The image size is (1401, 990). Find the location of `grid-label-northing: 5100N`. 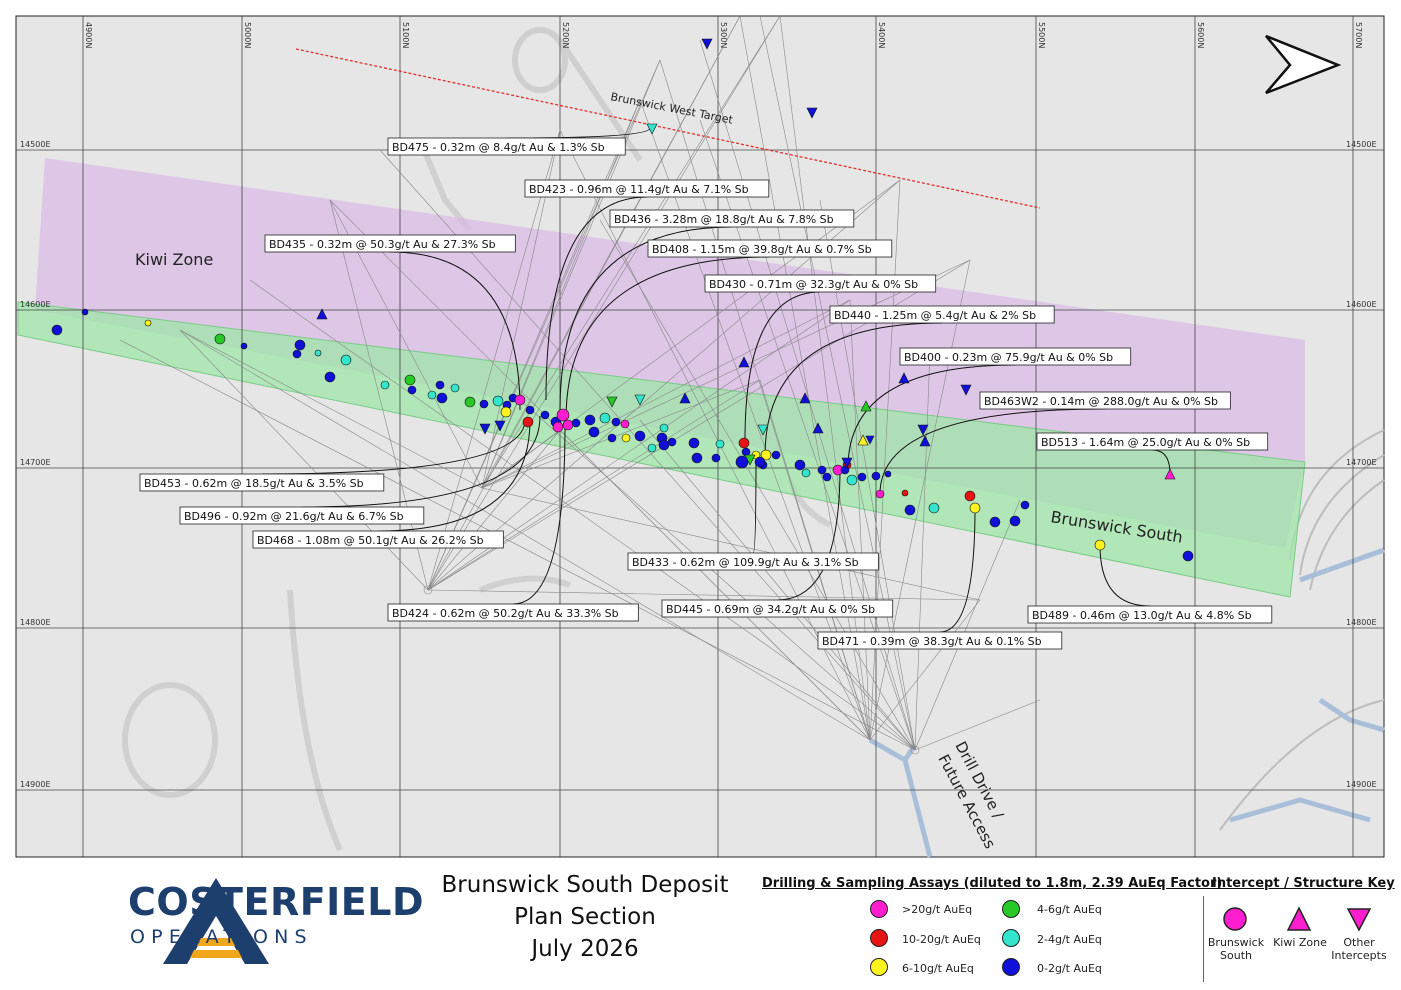

grid-label-northing: 5100N is located at coordinates (405, 35).